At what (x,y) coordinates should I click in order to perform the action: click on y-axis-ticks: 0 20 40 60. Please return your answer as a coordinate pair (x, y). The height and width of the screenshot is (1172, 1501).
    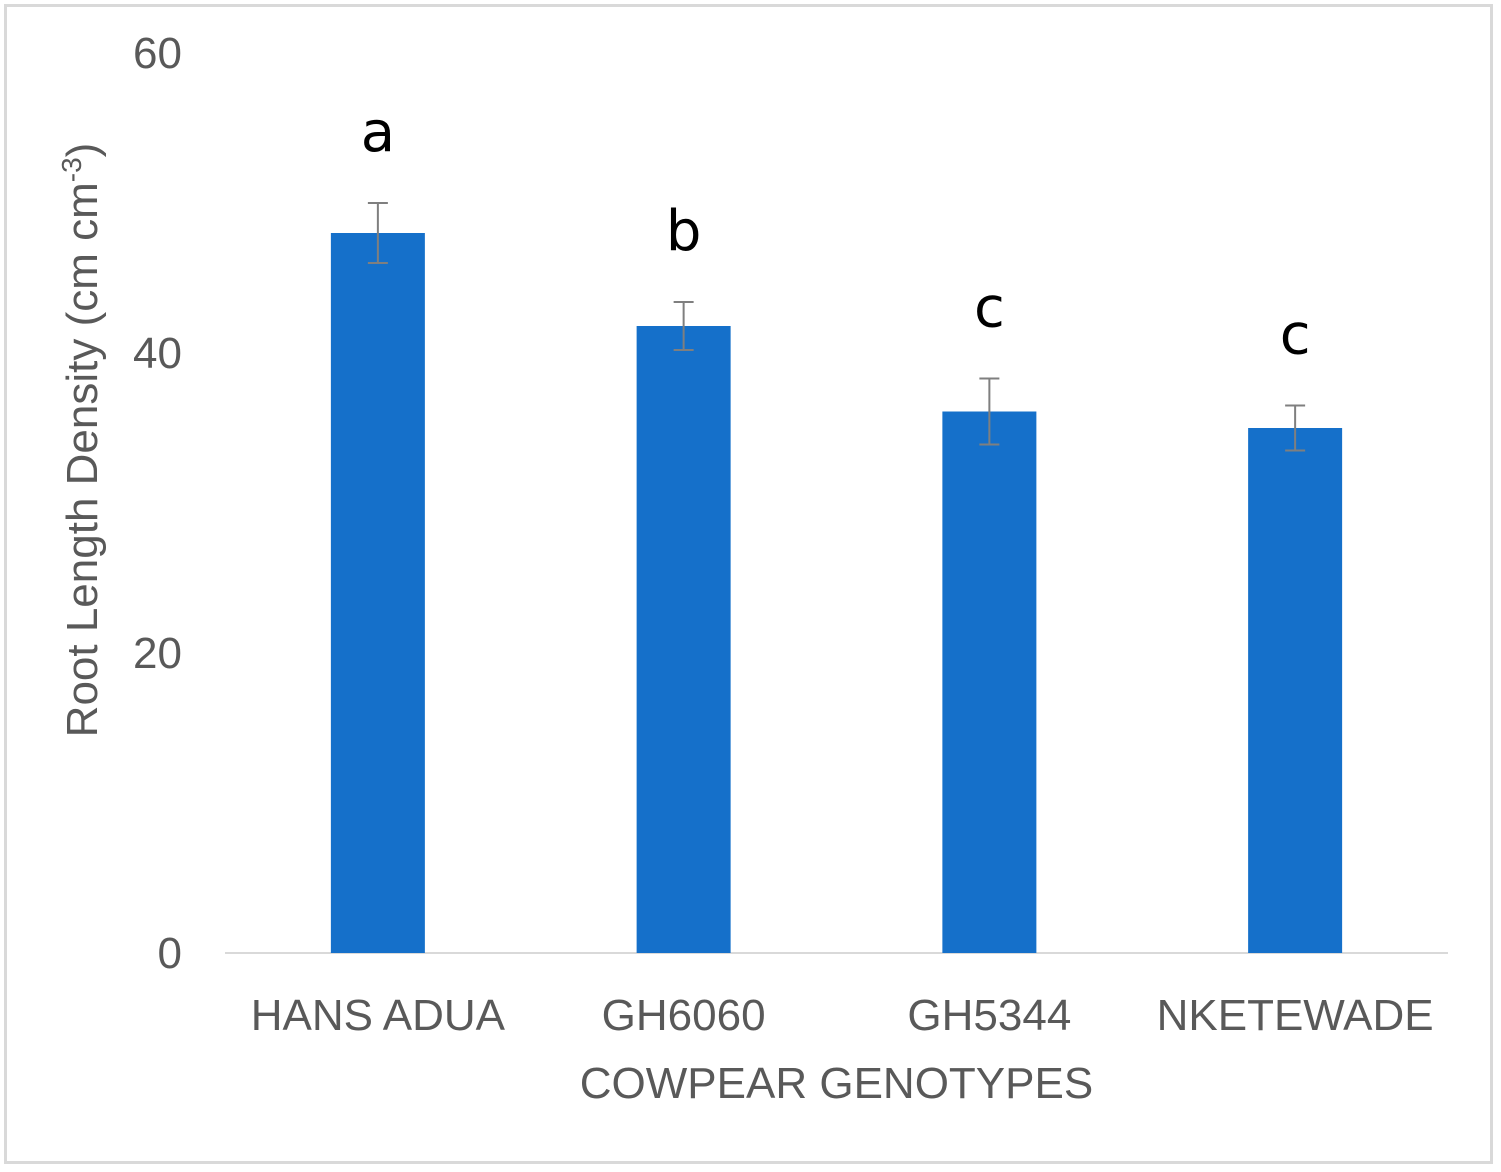
    Looking at the image, I should click on (157, 503).